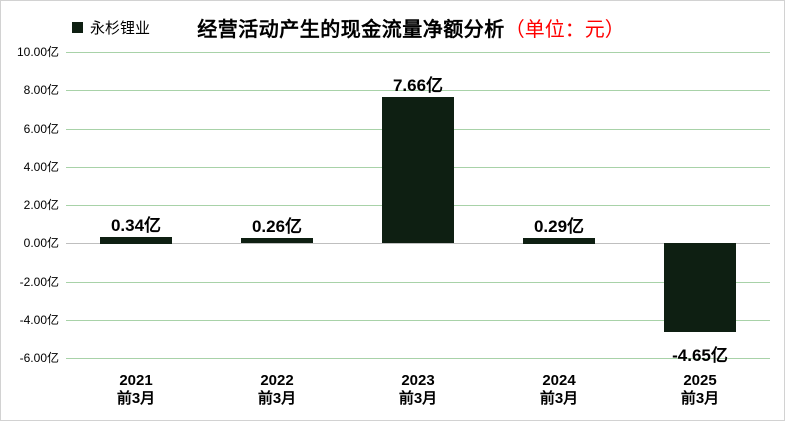 Image resolution: width=785 pixels, height=421 pixels. What do you see at coordinates (120, 28) in the screenshot?
I see `legend-label: 永杉锂业` at bounding box center [120, 28].